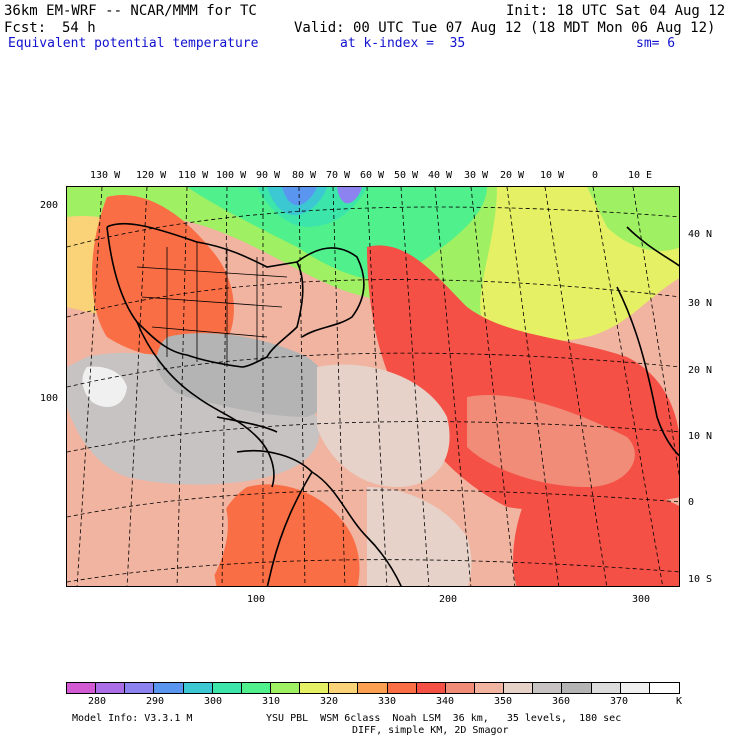  Describe the element at coordinates (430, 730) in the screenshot. I see `diffusion-info: DIFF, simple KM, 2D Smagor` at that location.